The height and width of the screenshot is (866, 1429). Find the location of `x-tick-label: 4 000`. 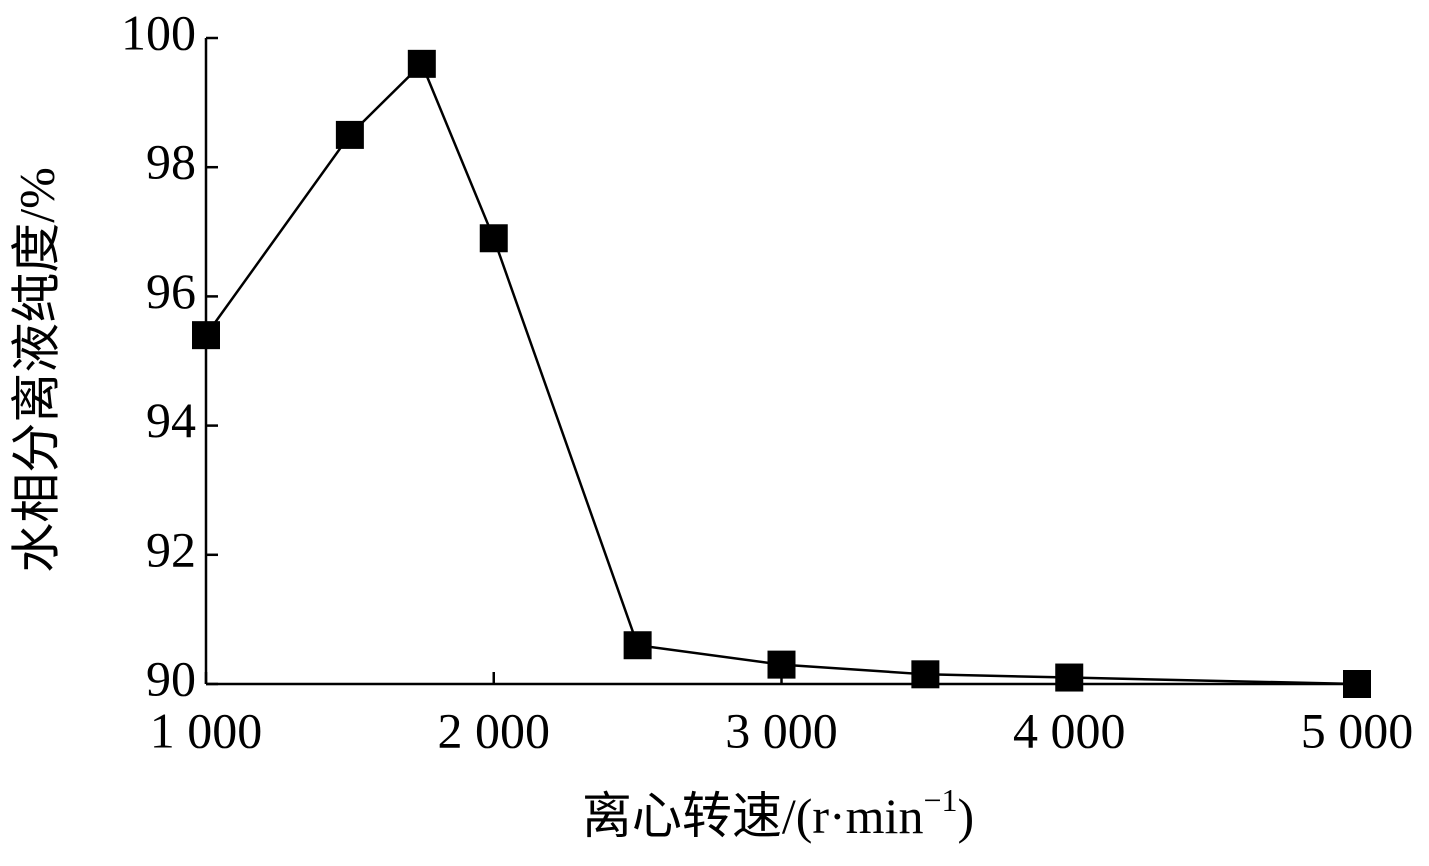

x-tick-label: 4 000 is located at coordinates (1069, 730).